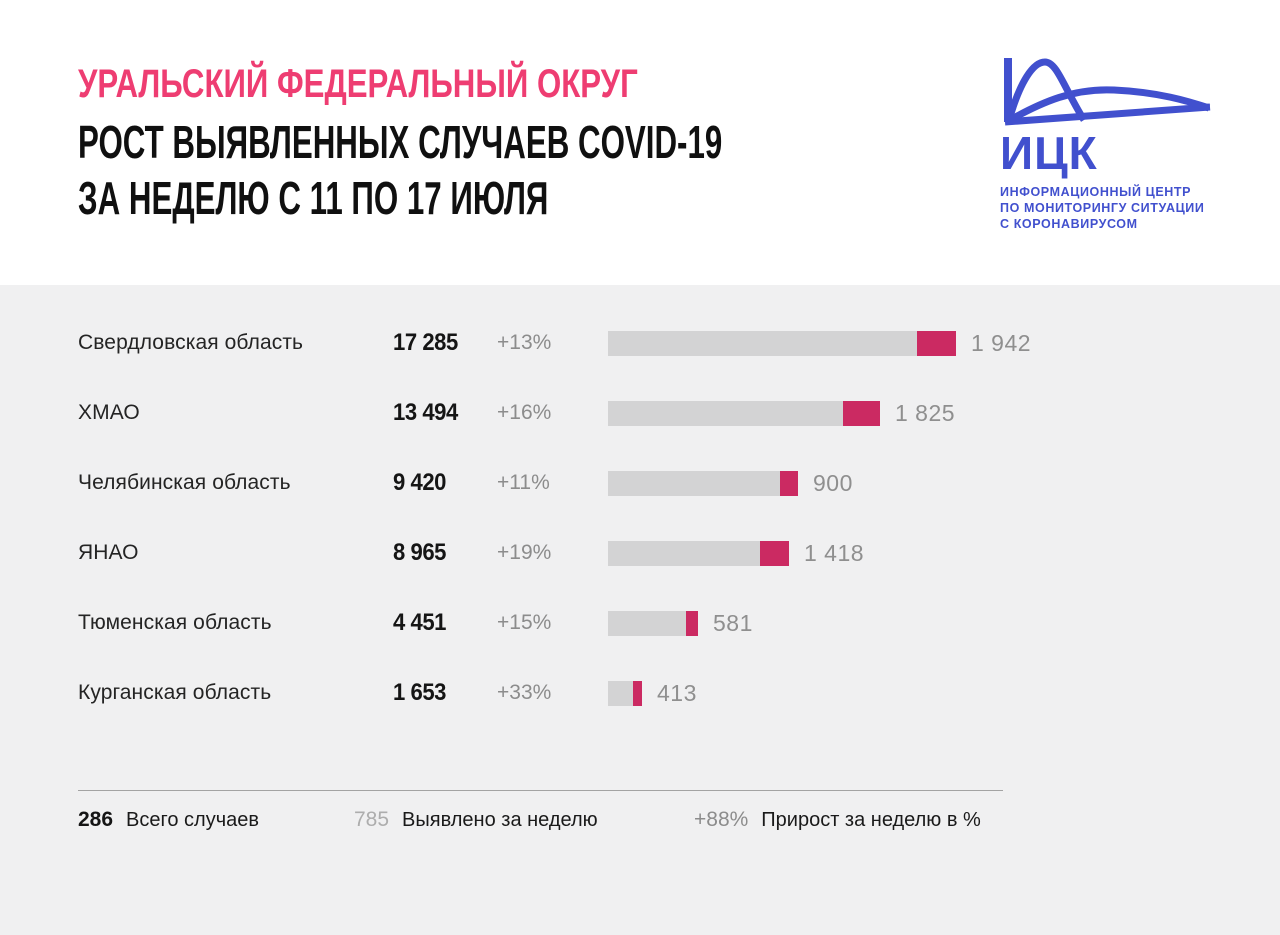 The image size is (1280, 935). I want to click on weekly-growth-percent: +11%, so click(523, 482).